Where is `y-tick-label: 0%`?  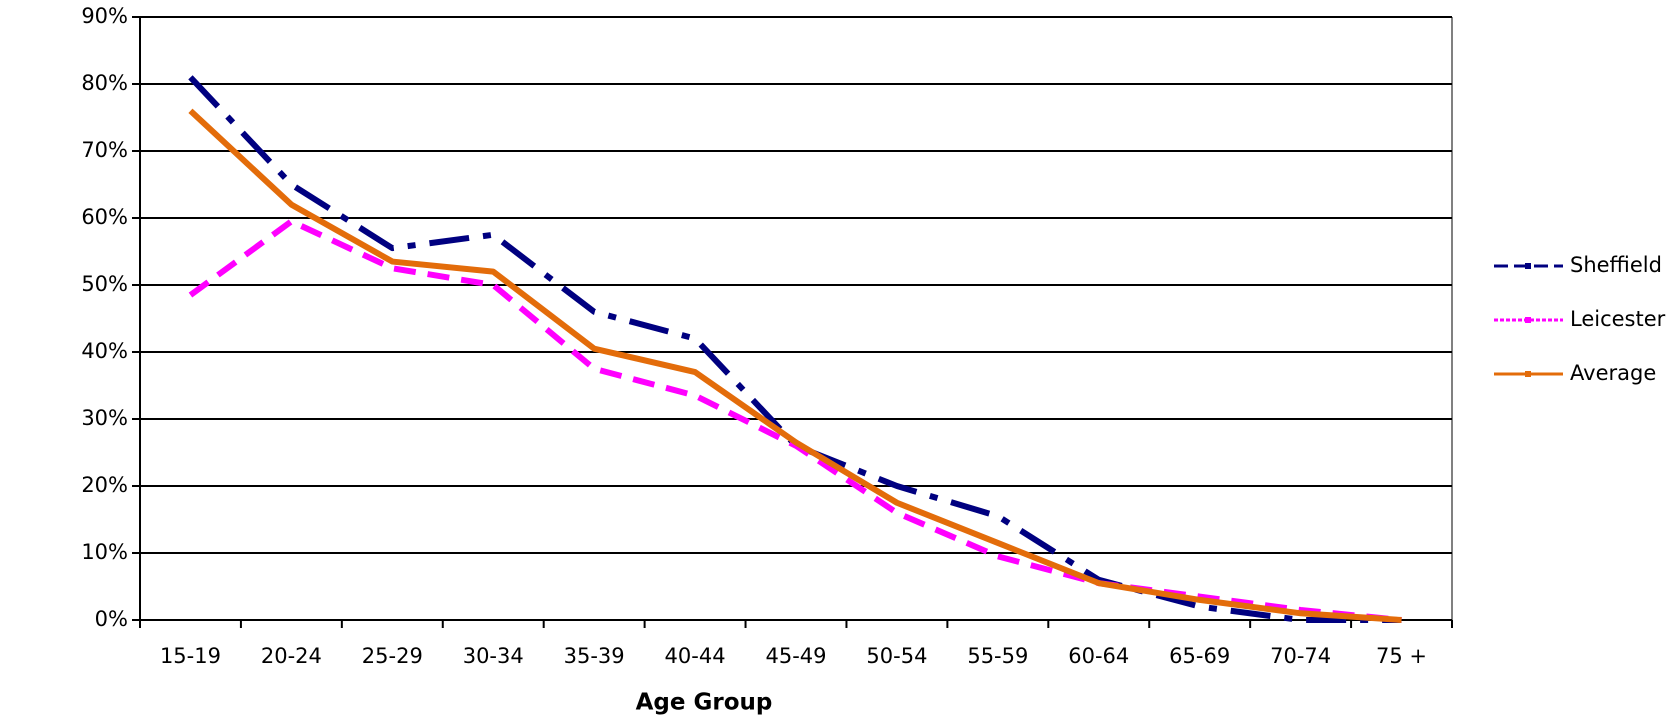 y-tick-label: 0% is located at coordinates (111, 619).